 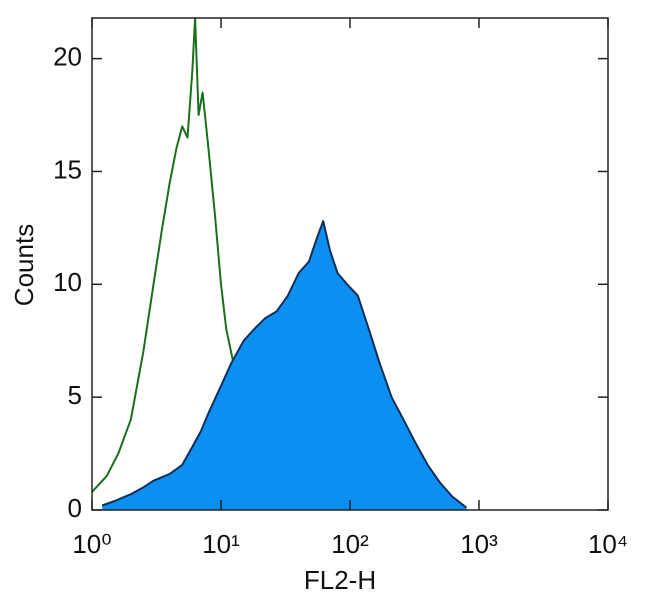 I want to click on x-tick-label: 10², so click(x=350, y=544).